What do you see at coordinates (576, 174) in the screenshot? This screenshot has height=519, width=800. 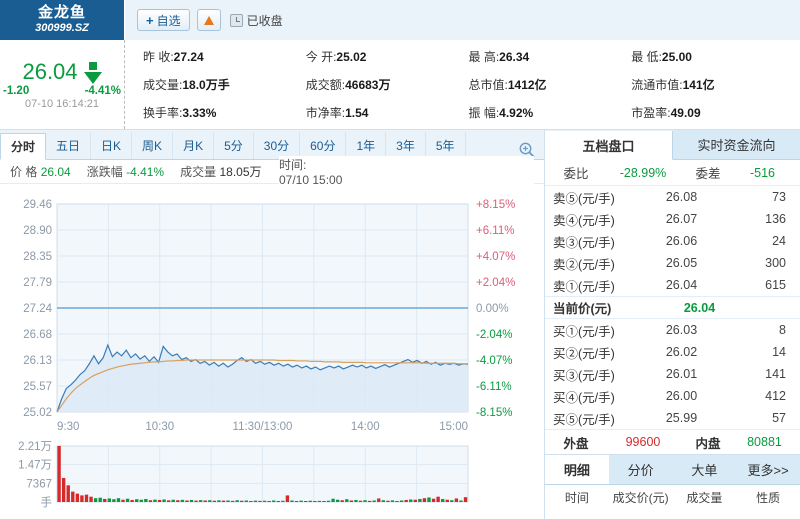 I see `weibi-label: 委比` at bounding box center [576, 174].